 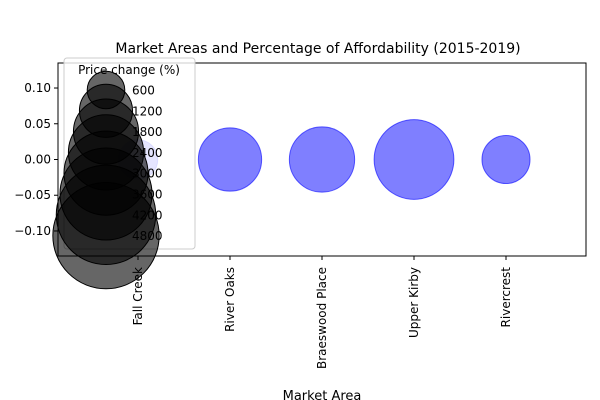 I want to click on legend-label: 1200, so click(x=147, y=111).